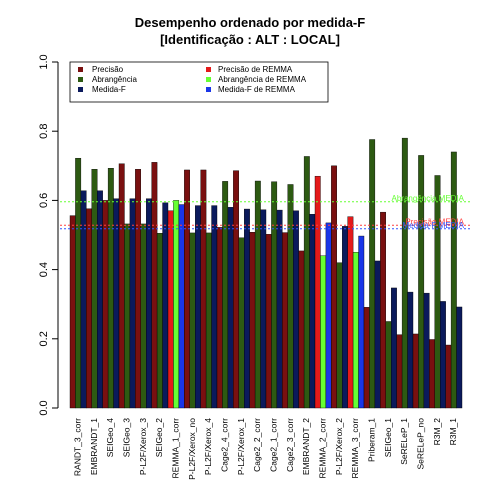 This screenshot has height=480, width=480. I want to click on legend-box, so click(199, 82).